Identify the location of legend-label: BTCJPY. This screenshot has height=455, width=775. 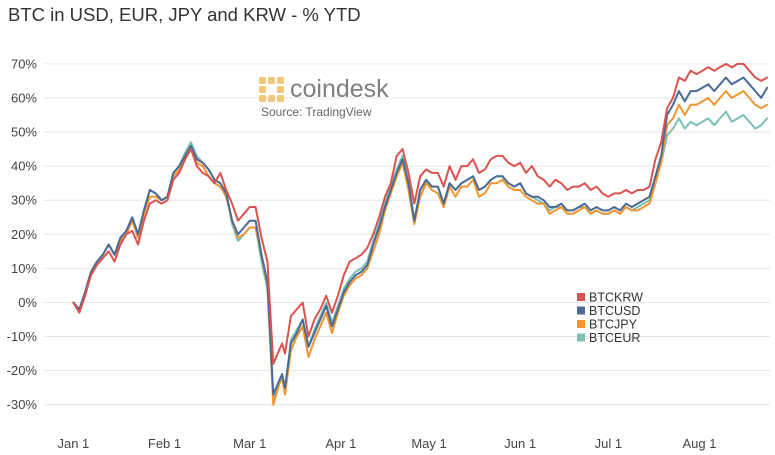
(613, 325).